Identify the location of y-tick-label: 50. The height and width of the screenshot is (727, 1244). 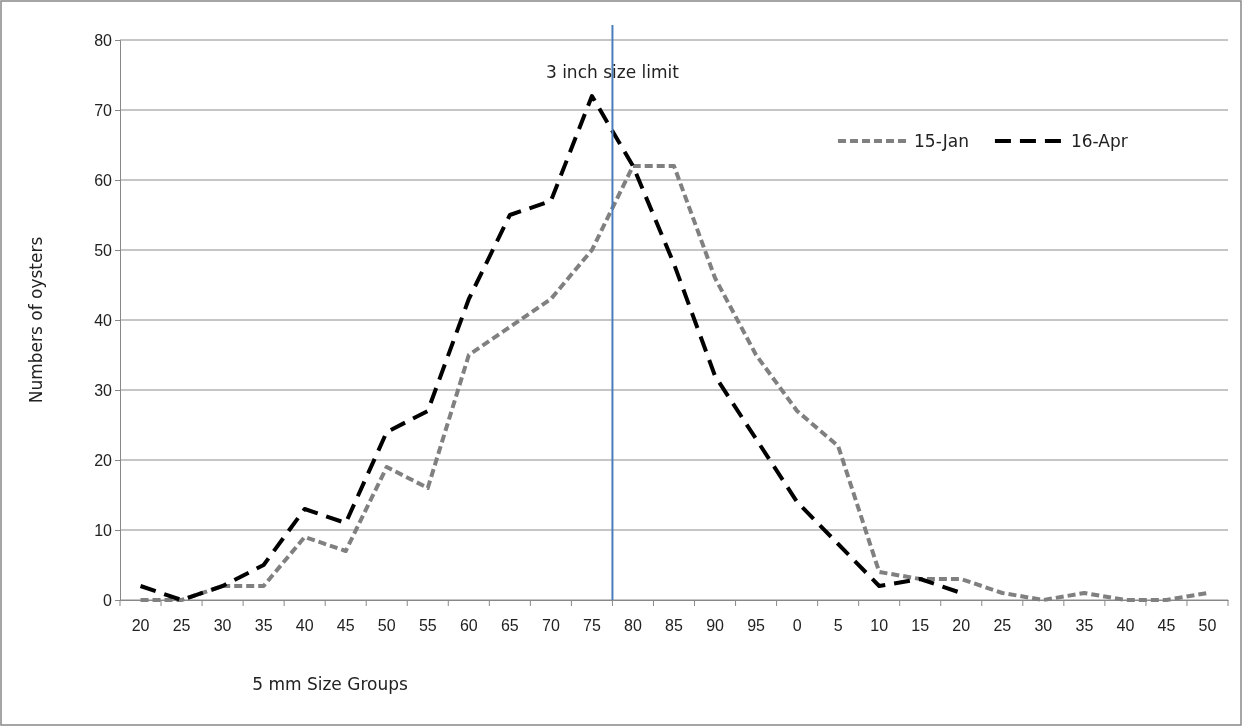
(103, 250).